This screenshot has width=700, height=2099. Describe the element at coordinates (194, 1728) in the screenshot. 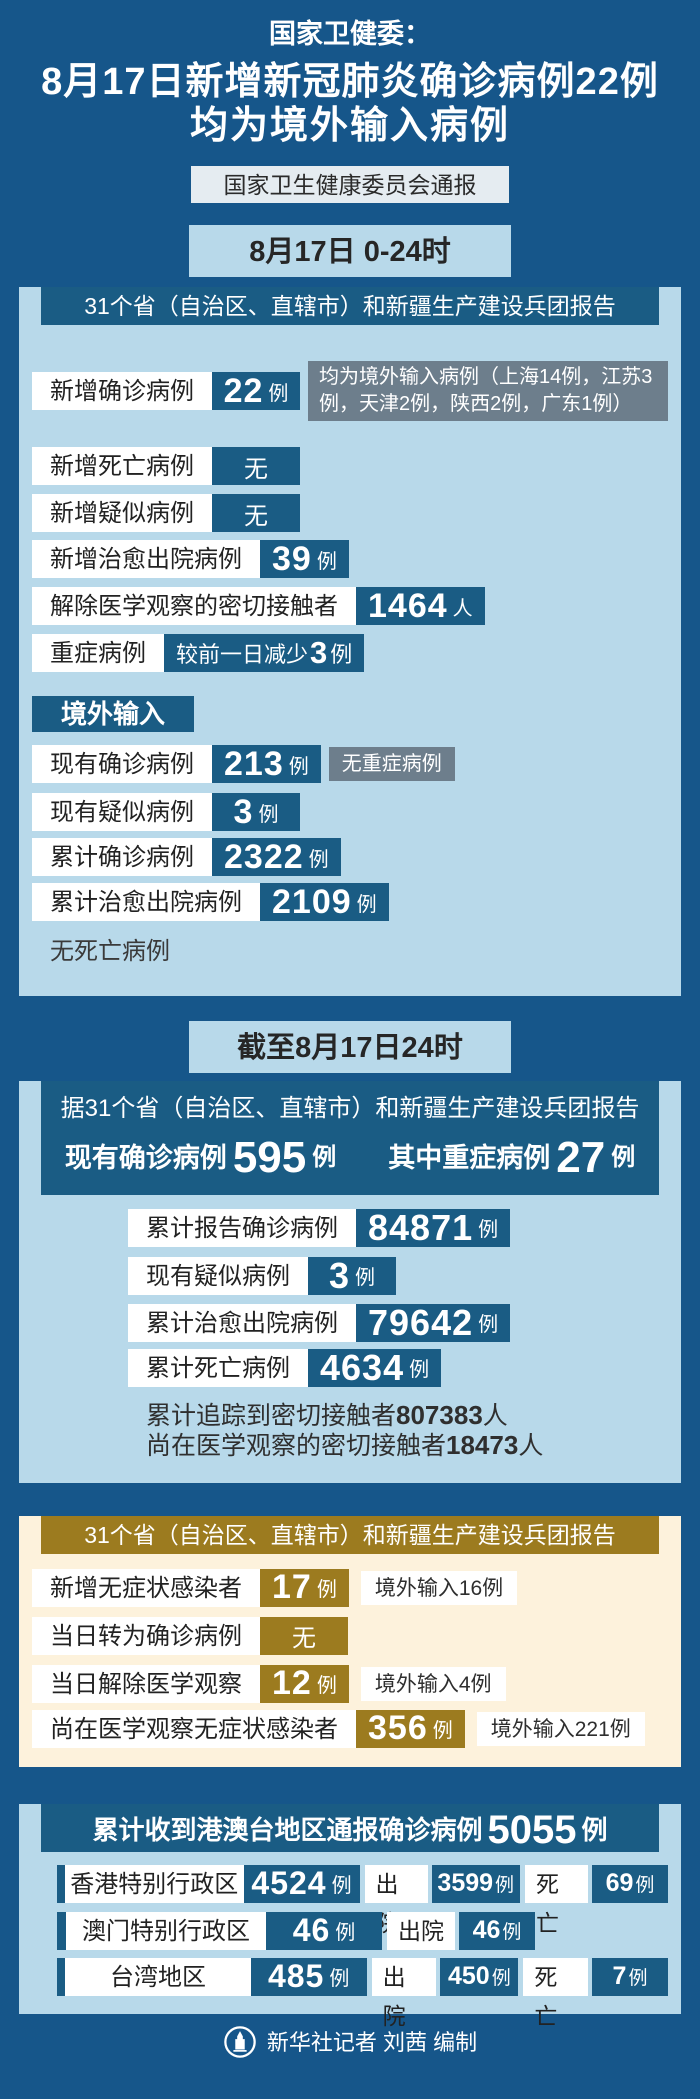

I see `stat-label: 尚在医学观察无症状感染者` at that location.